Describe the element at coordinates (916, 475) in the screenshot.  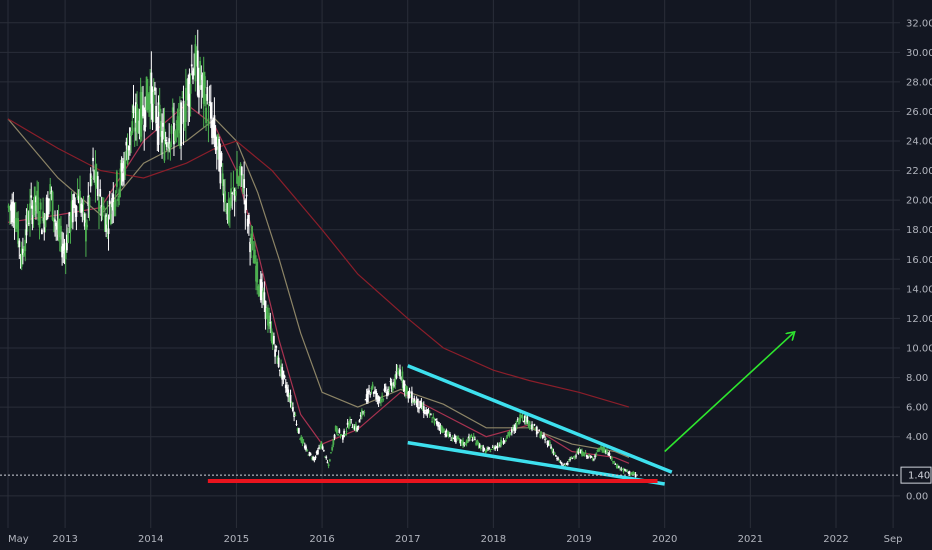
I see `last-price-box` at that location.